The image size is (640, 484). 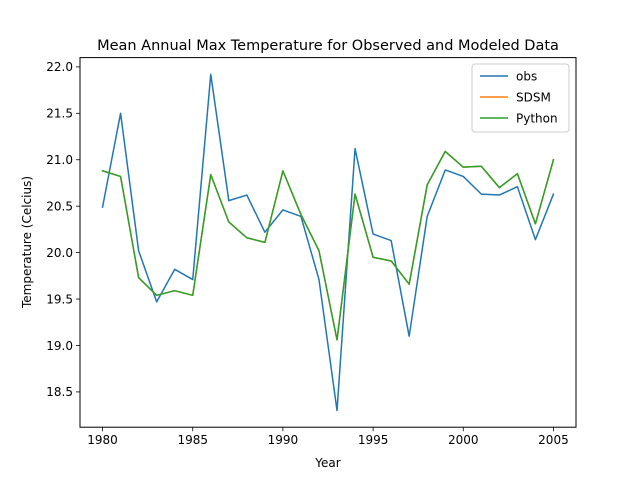 What do you see at coordinates (533, 97) in the screenshot?
I see `legend-label-sdsm: SDSM` at bounding box center [533, 97].